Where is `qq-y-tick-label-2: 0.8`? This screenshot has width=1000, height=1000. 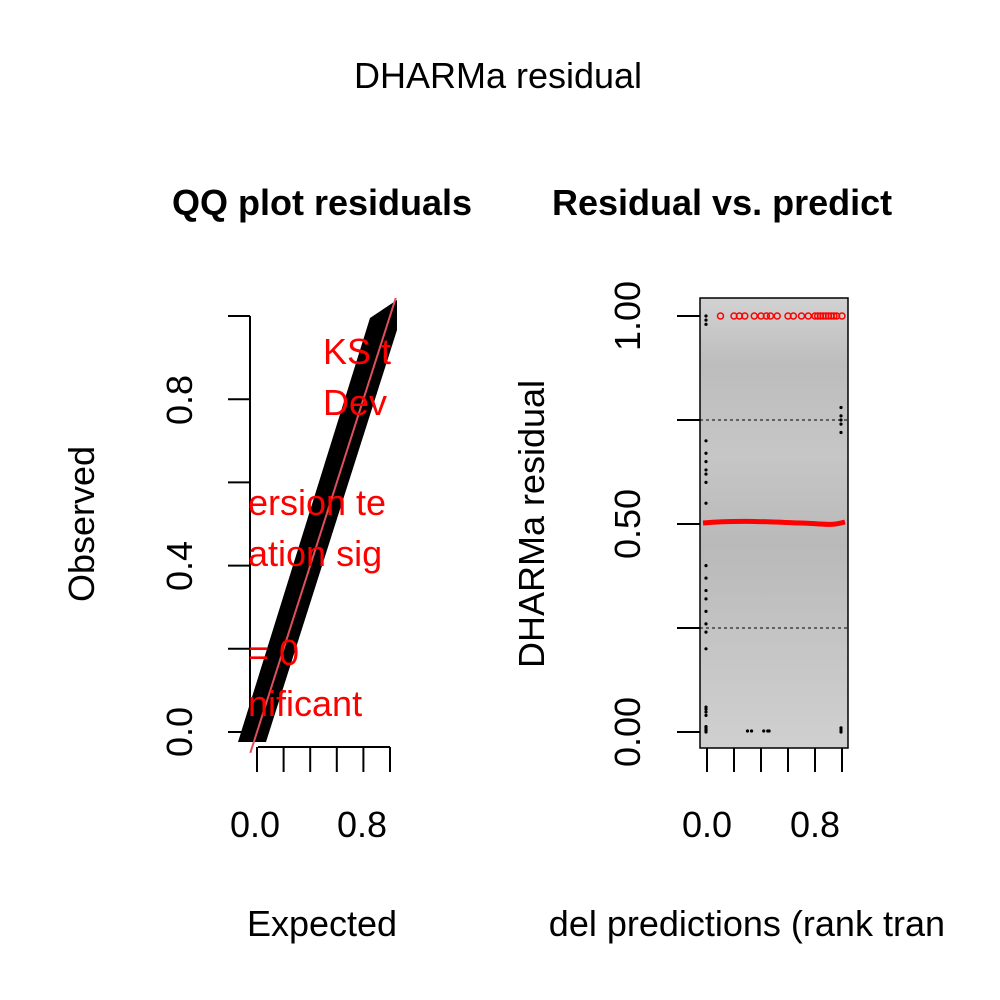
qq-y-tick-label-2: 0.8 is located at coordinates (179, 400).